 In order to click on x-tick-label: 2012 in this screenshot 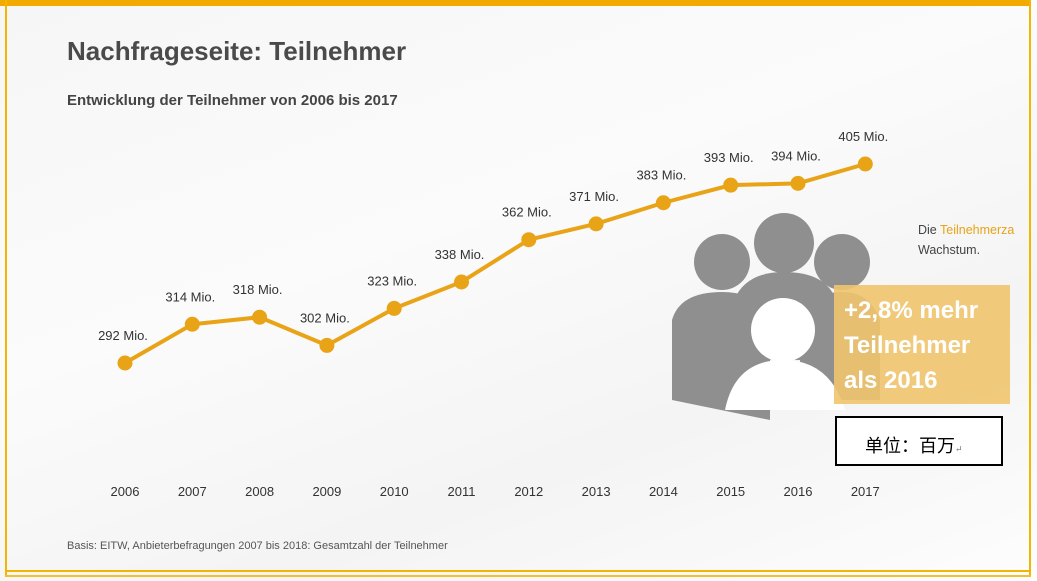, I will do `click(528, 491)`.